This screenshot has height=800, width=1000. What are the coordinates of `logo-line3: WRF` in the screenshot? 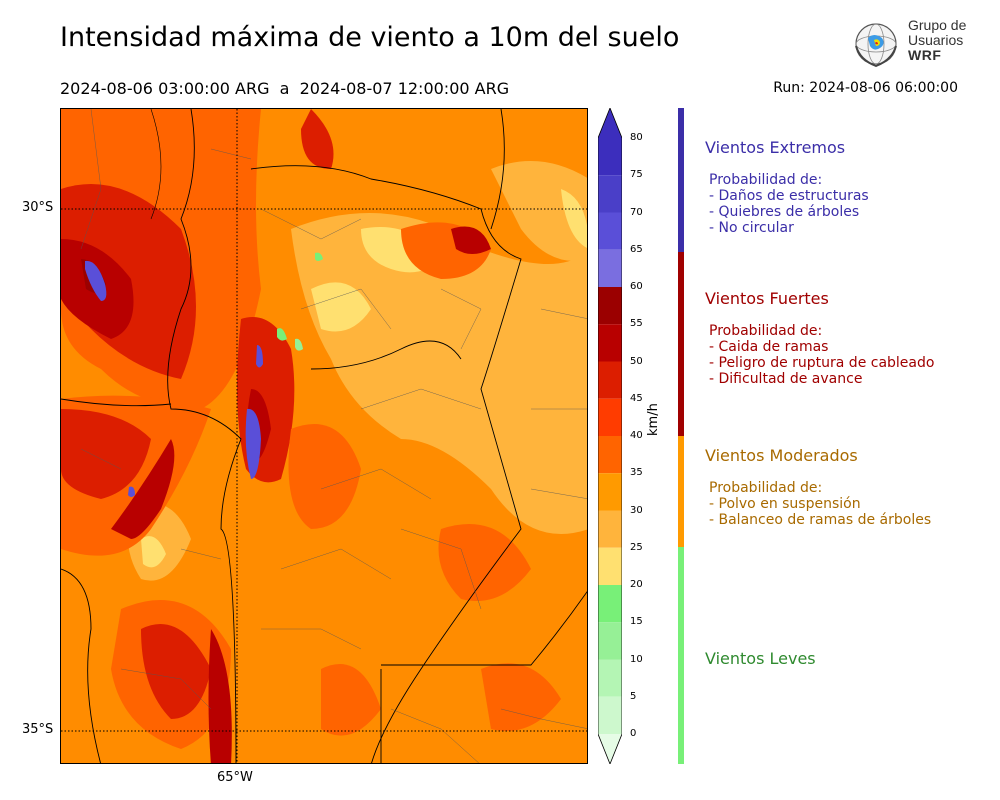 It's located at (925, 55).